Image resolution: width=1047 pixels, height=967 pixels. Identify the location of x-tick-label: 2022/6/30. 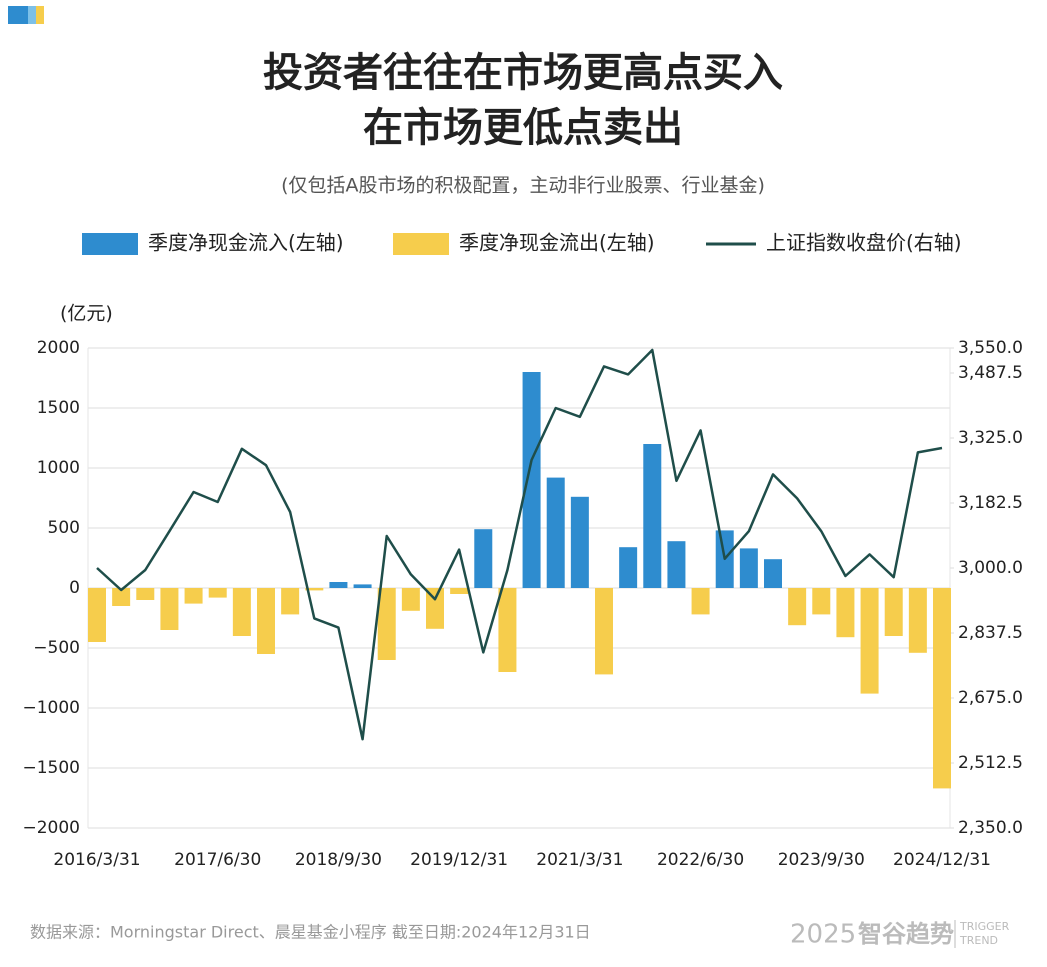
(700, 860).